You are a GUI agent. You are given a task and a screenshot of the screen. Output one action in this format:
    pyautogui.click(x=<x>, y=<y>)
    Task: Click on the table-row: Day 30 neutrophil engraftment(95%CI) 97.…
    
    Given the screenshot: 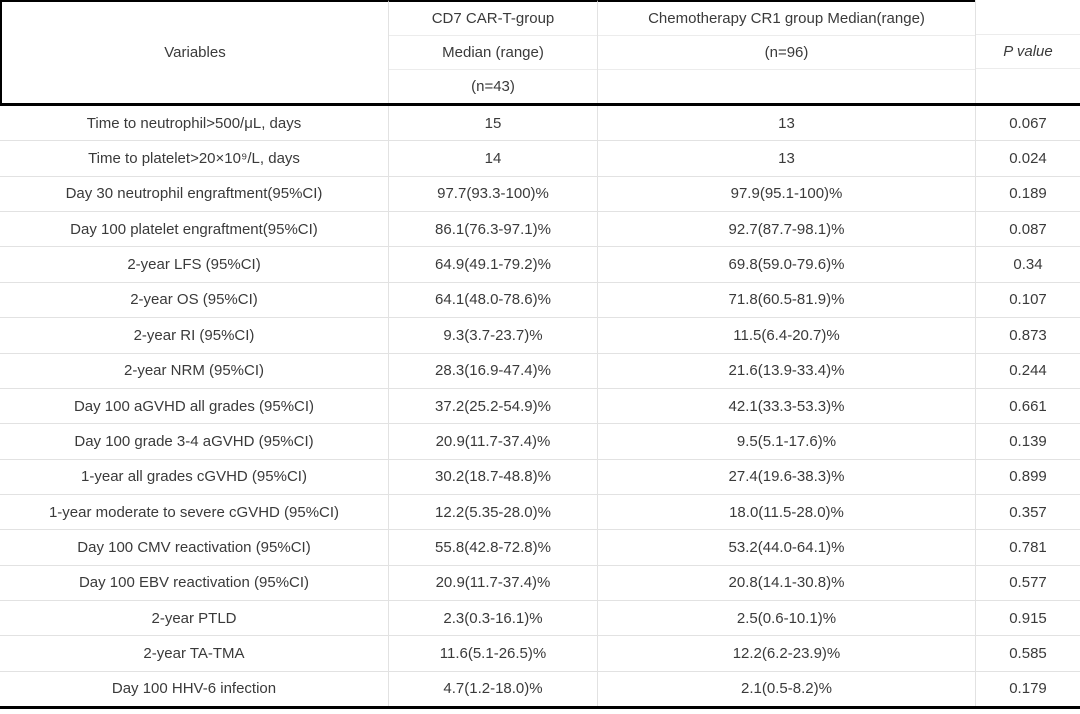 What is the action you would take?
    pyautogui.click(x=540, y=193)
    